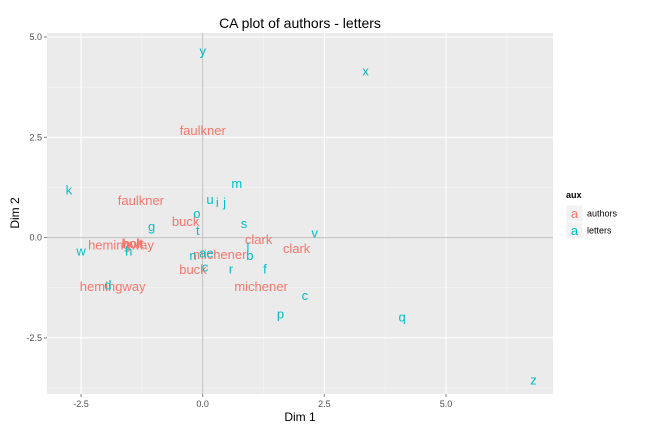  Describe the element at coordinates (265, 268) in the screenshot. I see `point-label-letters: f` at that location.